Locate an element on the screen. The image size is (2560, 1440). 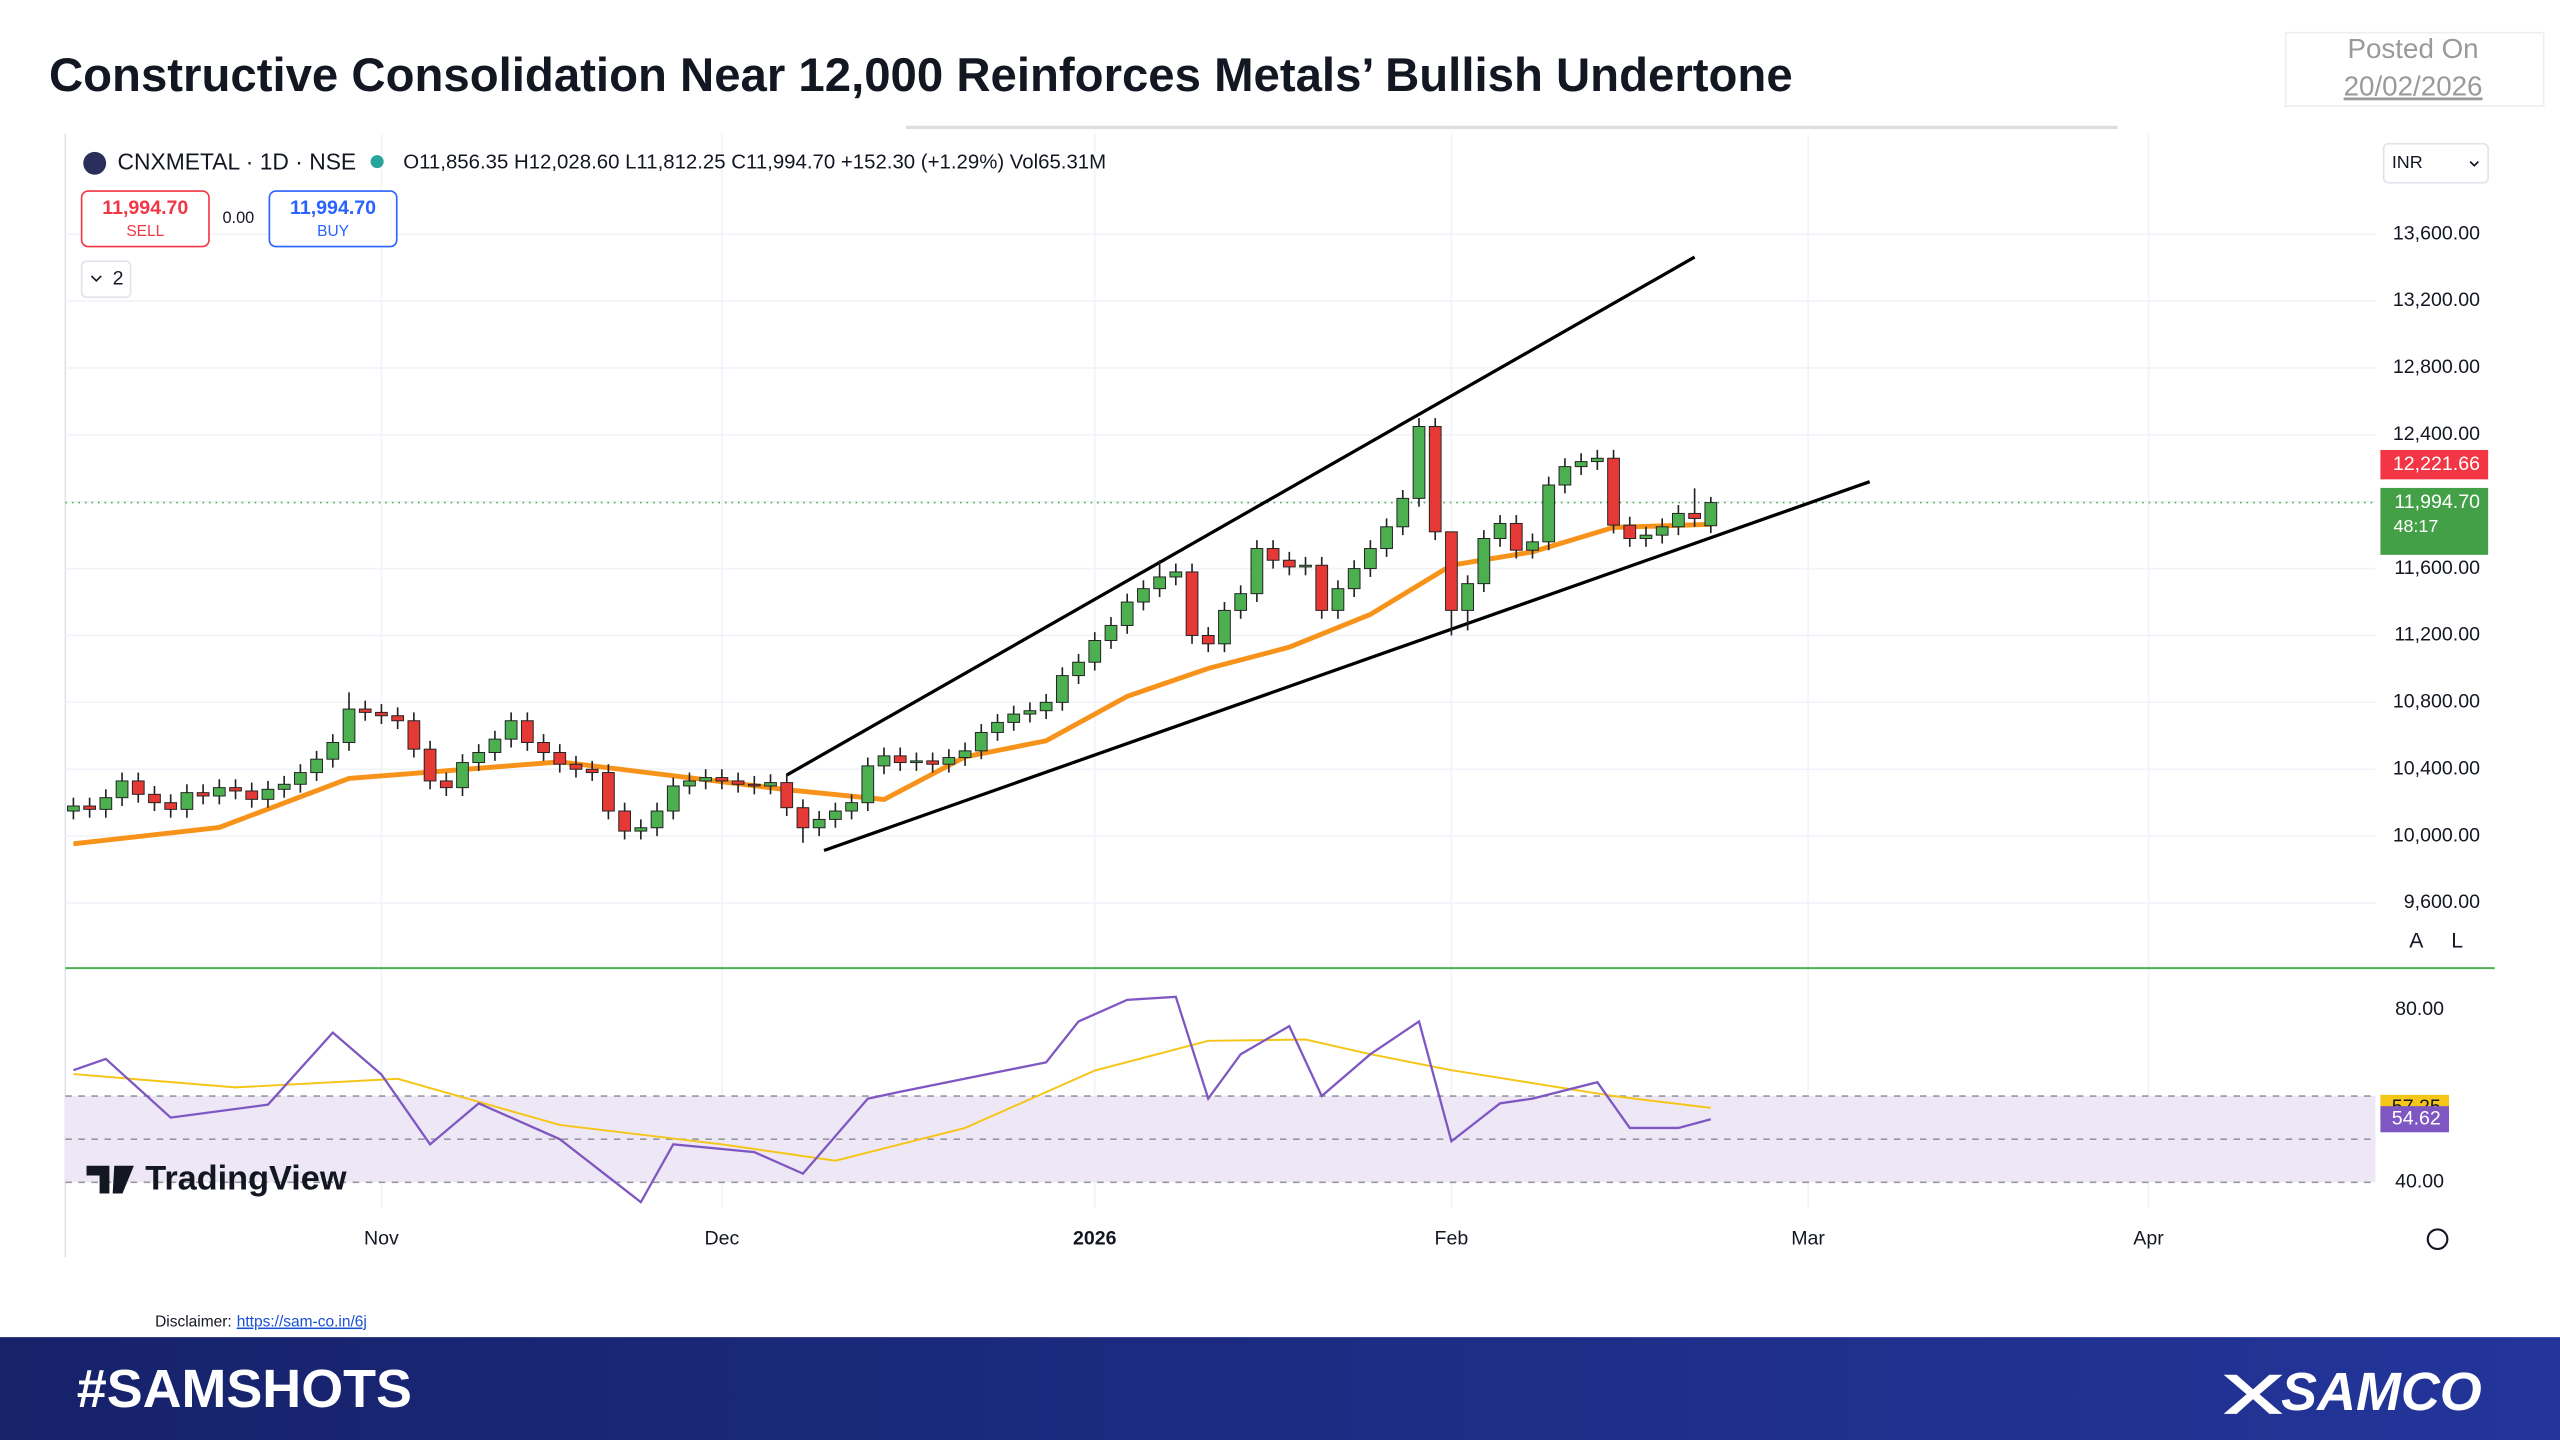
sell-price: 11,994.70 is located at coordinates (145, 208).